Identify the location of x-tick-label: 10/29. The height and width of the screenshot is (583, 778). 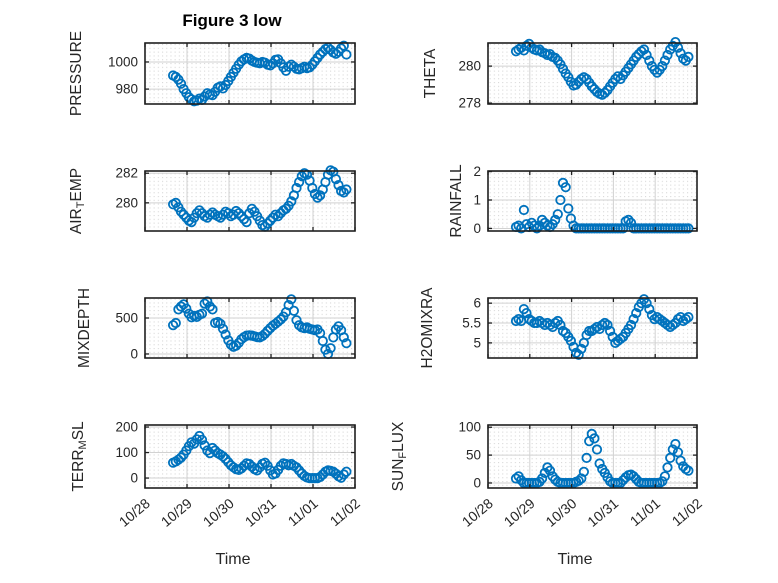
(519, 512).